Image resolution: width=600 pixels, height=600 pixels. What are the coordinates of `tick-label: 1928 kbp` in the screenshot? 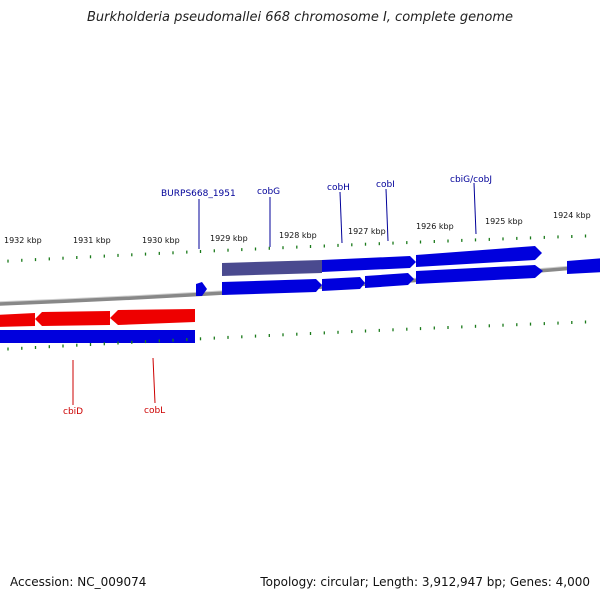 It's located at (298, 235).